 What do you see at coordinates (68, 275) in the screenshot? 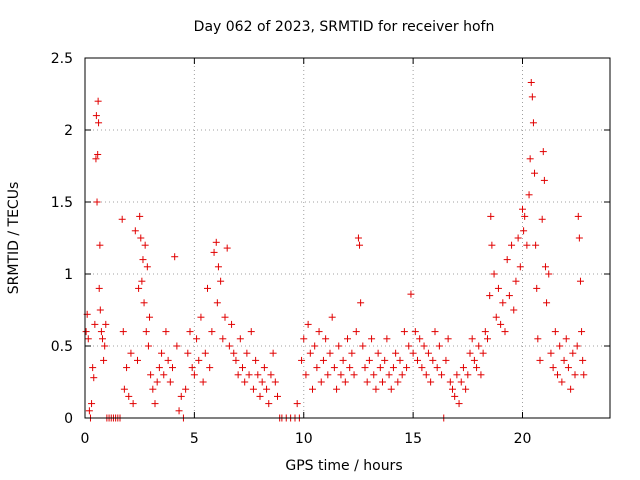
I see `y-tick-label: 1` at bounding box center [68, 275].